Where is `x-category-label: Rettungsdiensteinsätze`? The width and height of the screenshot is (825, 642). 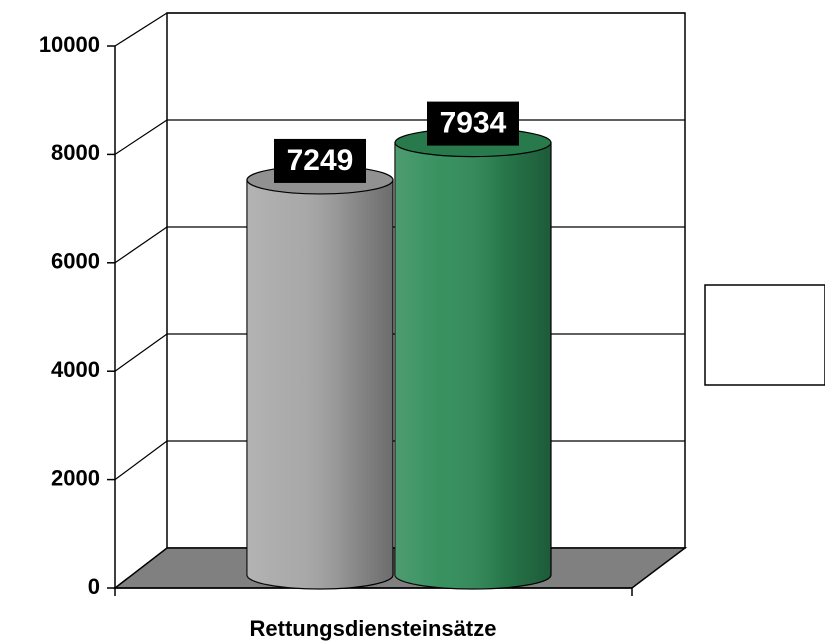
x-category-label: Rettungsdiensteinsätze is located at coordinates (373, 628).